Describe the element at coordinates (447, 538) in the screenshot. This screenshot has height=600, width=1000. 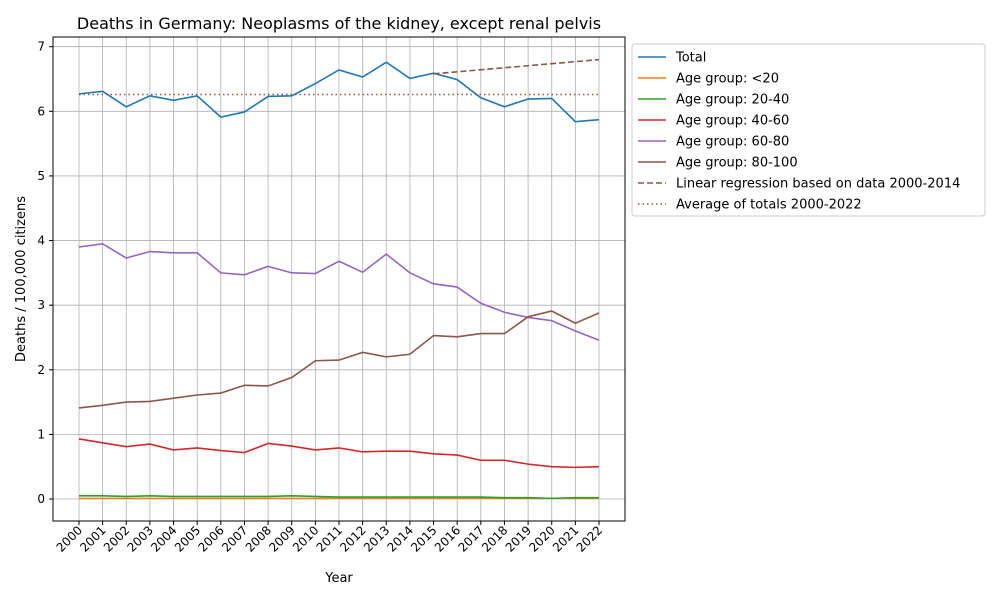
I see `x-tick-label: 2016` at that location.